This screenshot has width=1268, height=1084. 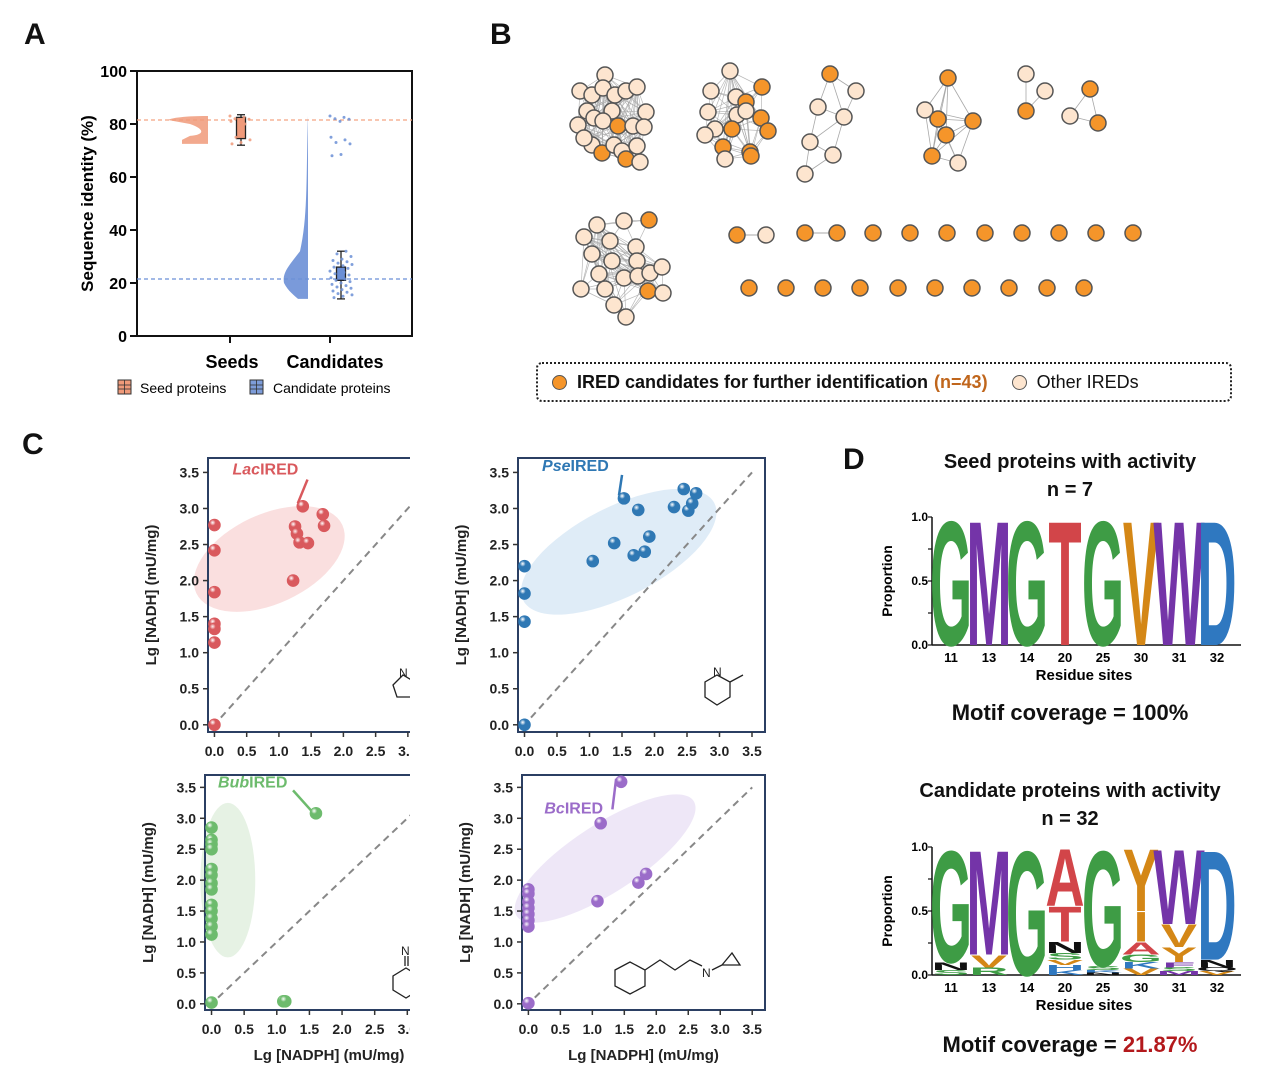 I want to click on logo2-title-text: Candidate proteins with activity, so click(x=1070, y=791).